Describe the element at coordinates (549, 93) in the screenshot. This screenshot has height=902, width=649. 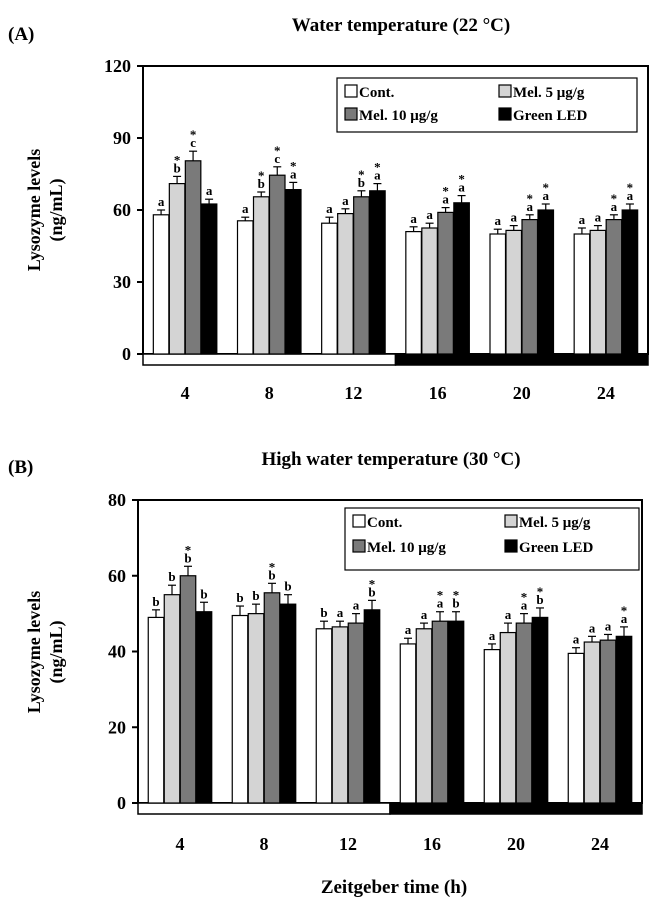
I see `panel-a-legend-label: Mel. 5 μg/g` at that location.